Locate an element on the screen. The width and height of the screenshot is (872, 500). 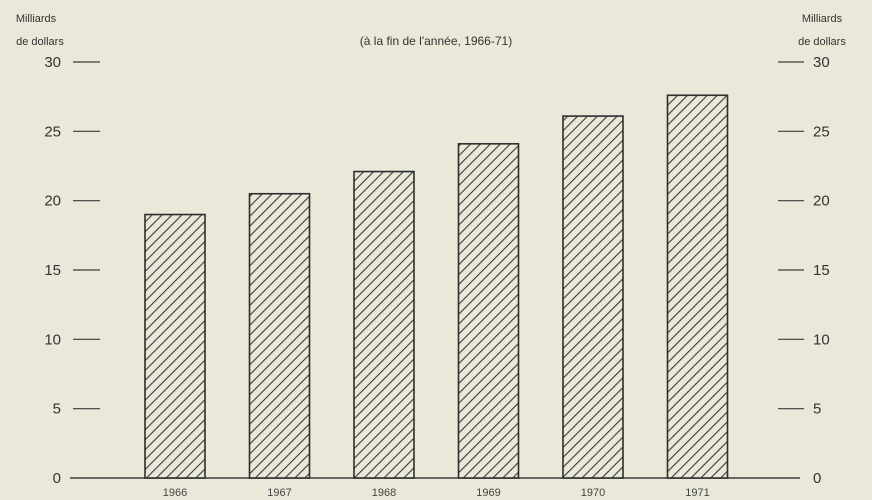
y-axis-right: 0 5 10 15 20 25 30 is located at coordinates (804, 270).